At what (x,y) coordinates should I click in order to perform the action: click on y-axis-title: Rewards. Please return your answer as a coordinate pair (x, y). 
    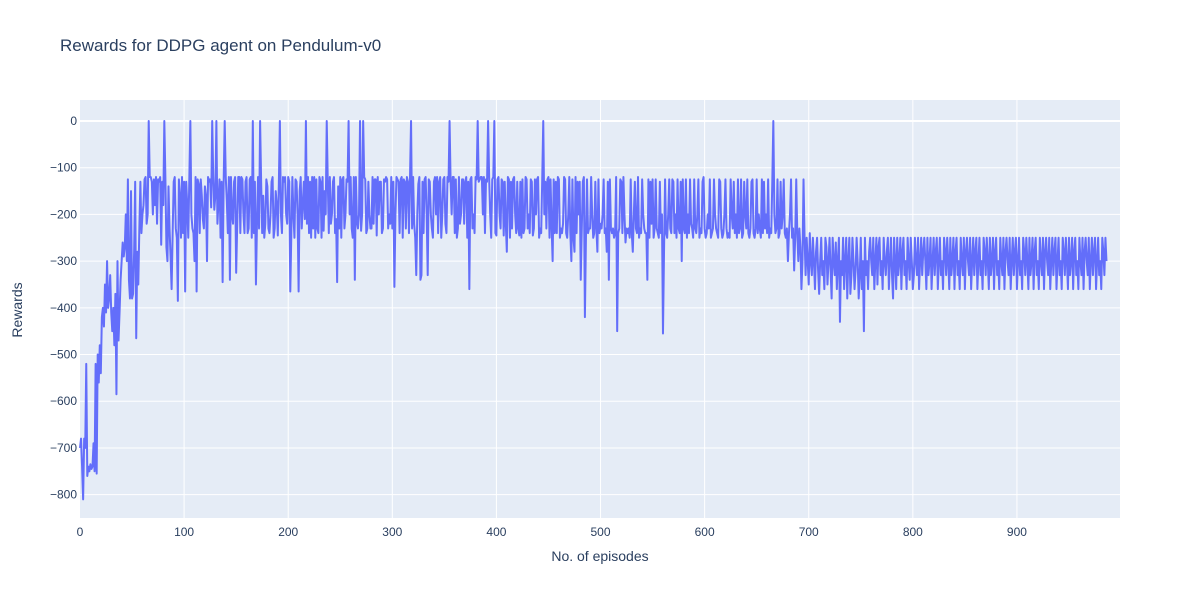
    Looking at the image, I should click on (17, 309).